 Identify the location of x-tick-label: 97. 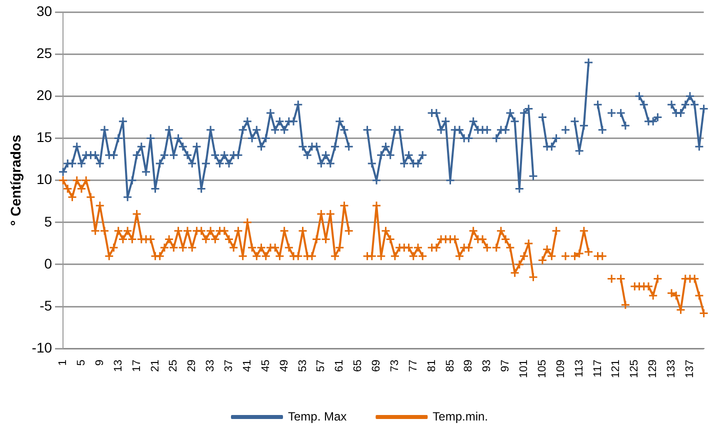
(506, 366).